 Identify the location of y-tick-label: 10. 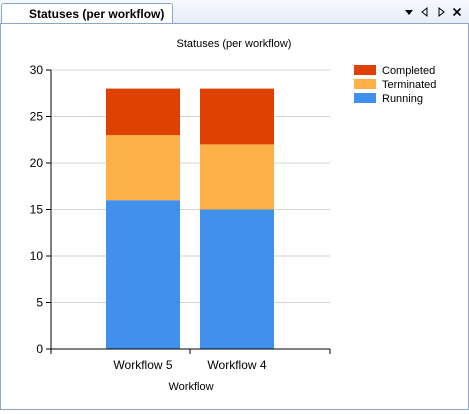
(37, 256).